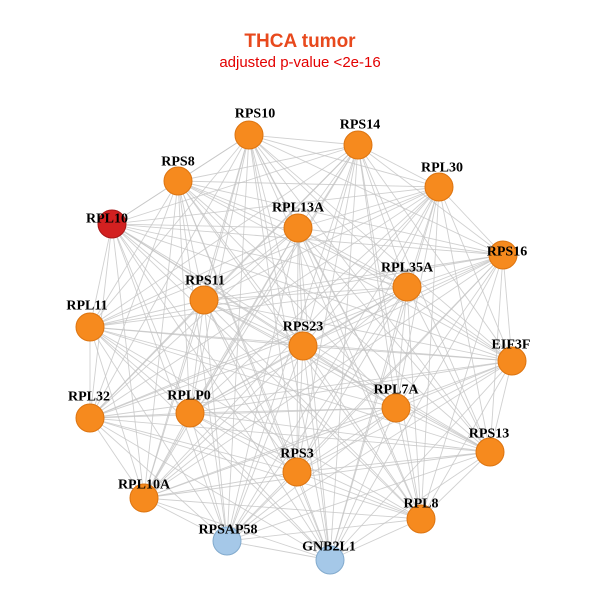 The height and width of the screenshot is (600, 600). What do you see at coordinates (251, 264) in the screenshot?
I see `edge-RPL13A-RPS11` at bounding box center [251, 264].